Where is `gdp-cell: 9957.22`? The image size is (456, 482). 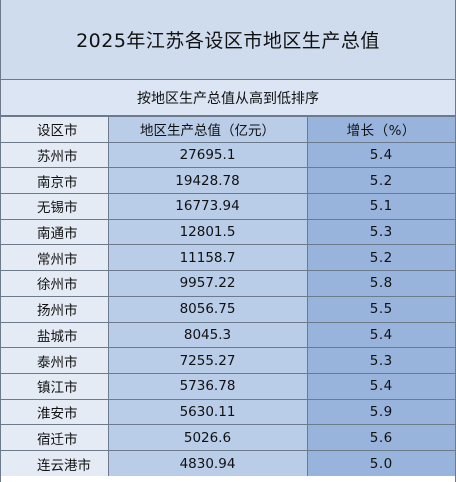
gdp-cell: 9957.22 is located at coordinates (208, 283).